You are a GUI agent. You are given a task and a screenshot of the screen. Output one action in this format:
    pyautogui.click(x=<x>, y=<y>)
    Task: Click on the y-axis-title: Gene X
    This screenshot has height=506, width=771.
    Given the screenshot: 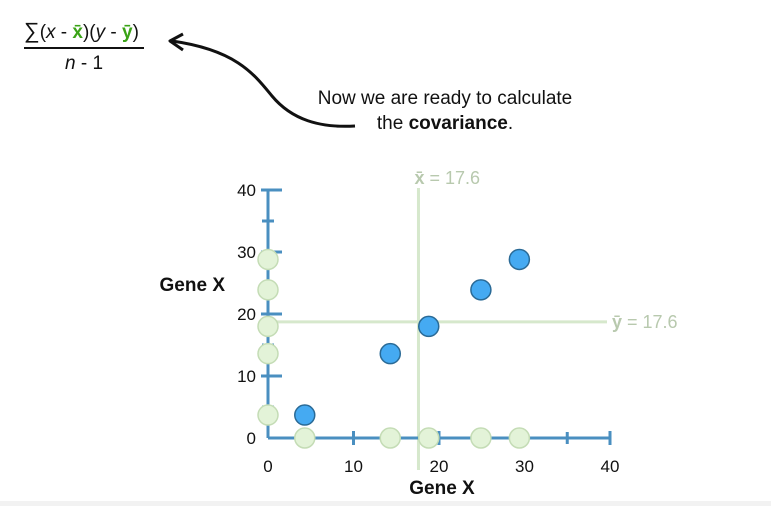 What is the action you would take?
    pyautogui.click(x=193, y=285)
    